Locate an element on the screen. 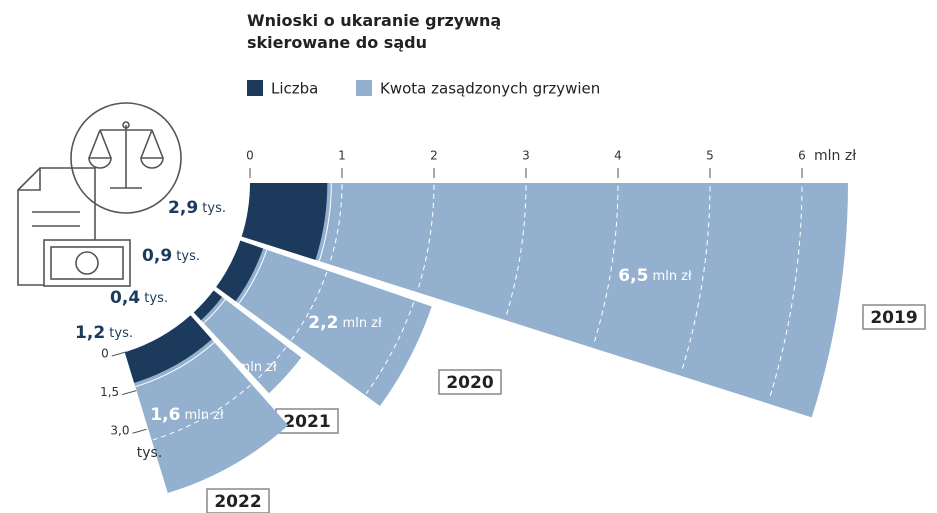 The width and height of the screenshot is (937, 513). axis-unit: mln zł is located at coordinates (835, 156).